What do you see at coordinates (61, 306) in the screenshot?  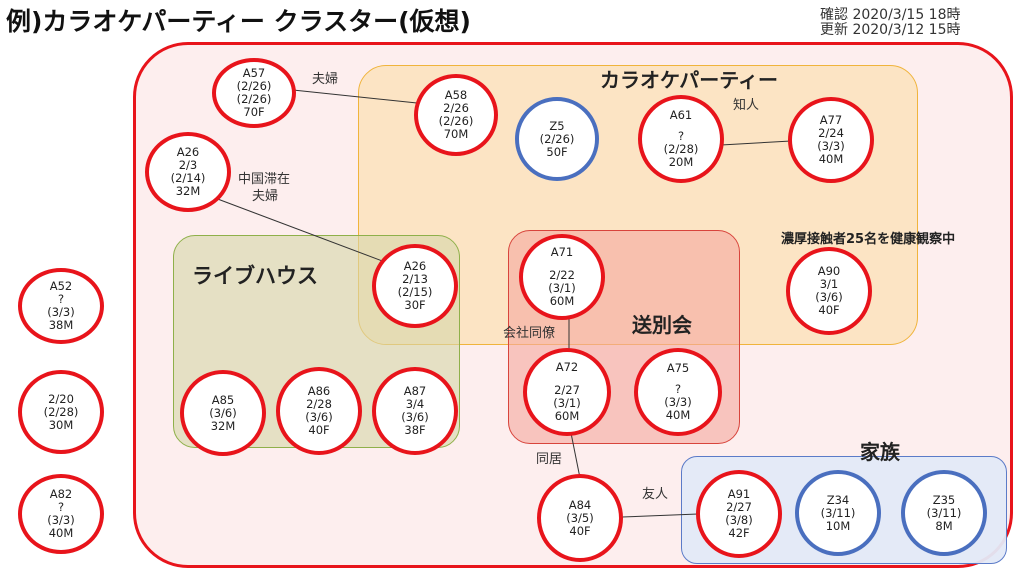 I see `case-node-a52: A52? (3/3) 38M` at bounding box center [61, 306].